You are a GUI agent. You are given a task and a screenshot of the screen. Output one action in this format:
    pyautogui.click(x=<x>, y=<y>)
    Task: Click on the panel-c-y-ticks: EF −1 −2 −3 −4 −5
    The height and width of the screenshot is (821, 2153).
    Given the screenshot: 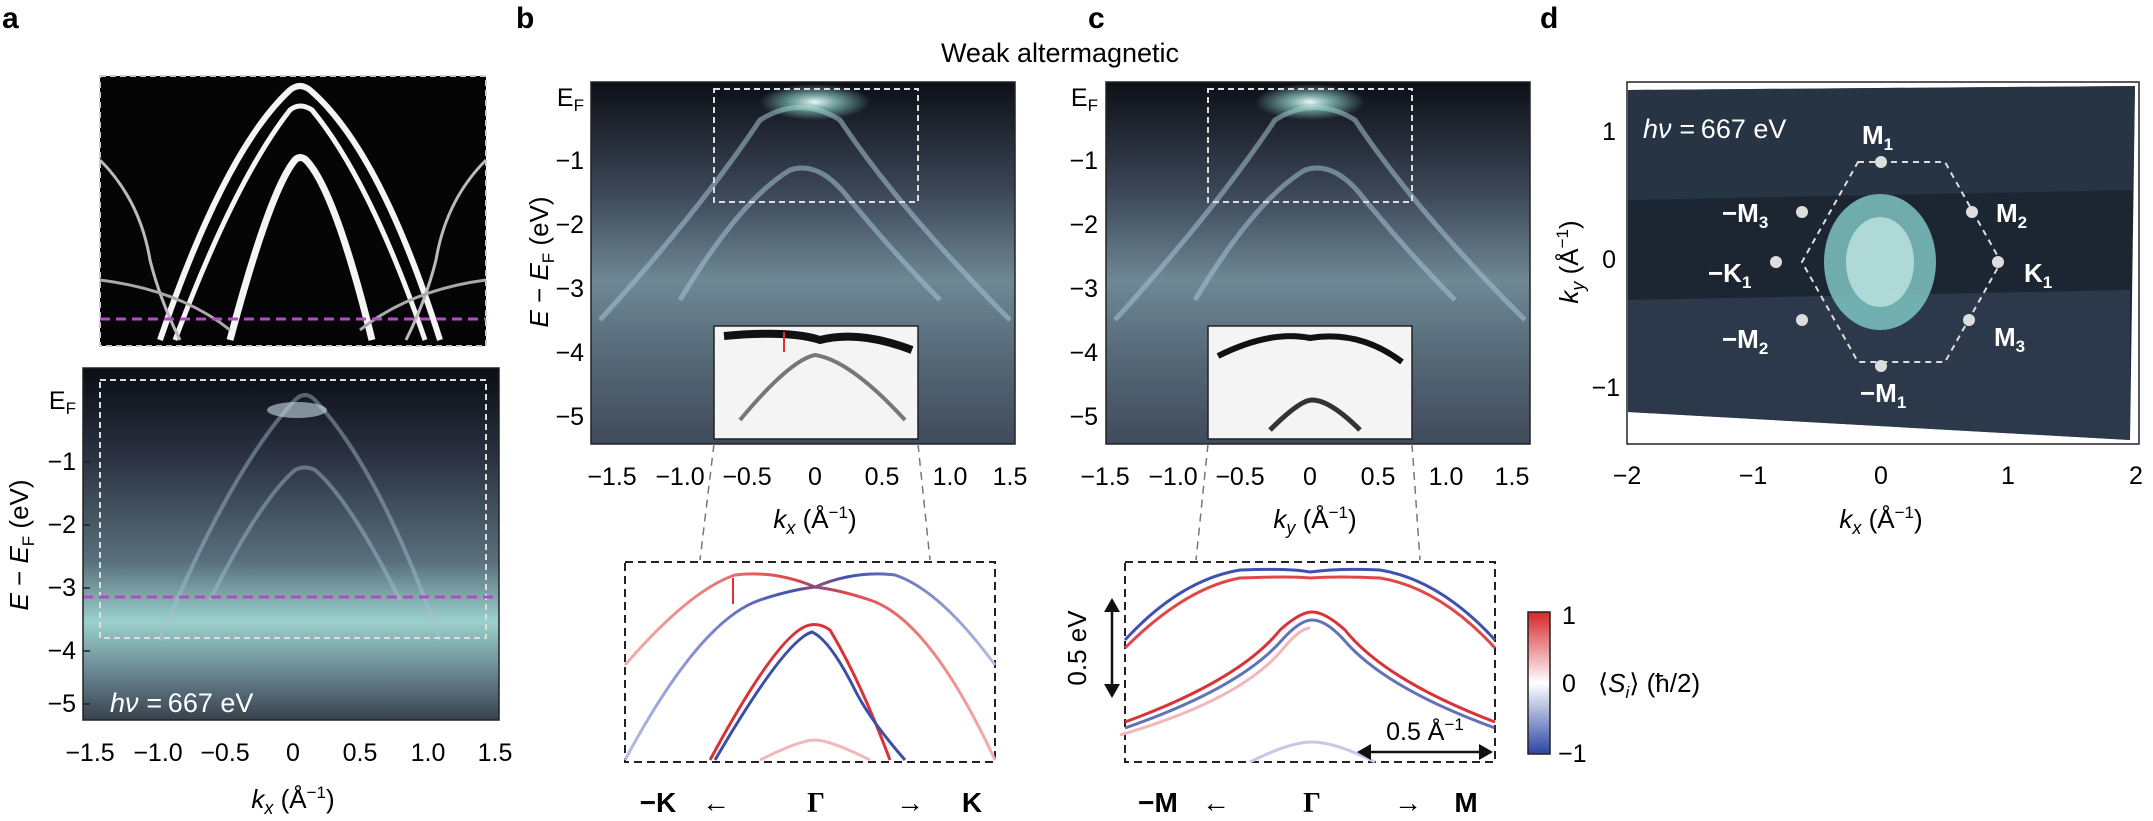 What is the action you would take?
    pyautogui.click(x=1083, y=257)
    